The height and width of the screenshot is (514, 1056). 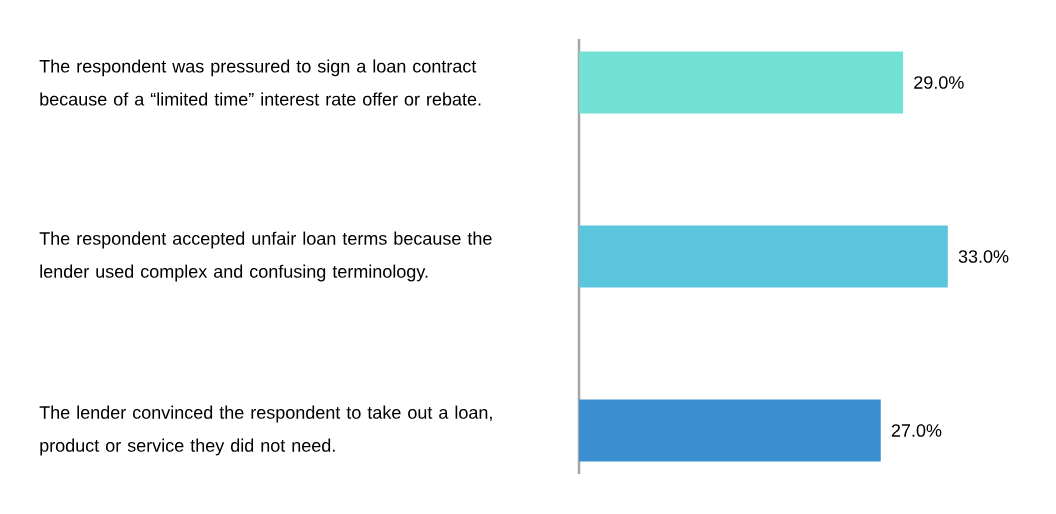 What do you see at coordinates (983, 256) in the screenshot?
I see `data-label: 33.0%` at bounding box center [983, 256].